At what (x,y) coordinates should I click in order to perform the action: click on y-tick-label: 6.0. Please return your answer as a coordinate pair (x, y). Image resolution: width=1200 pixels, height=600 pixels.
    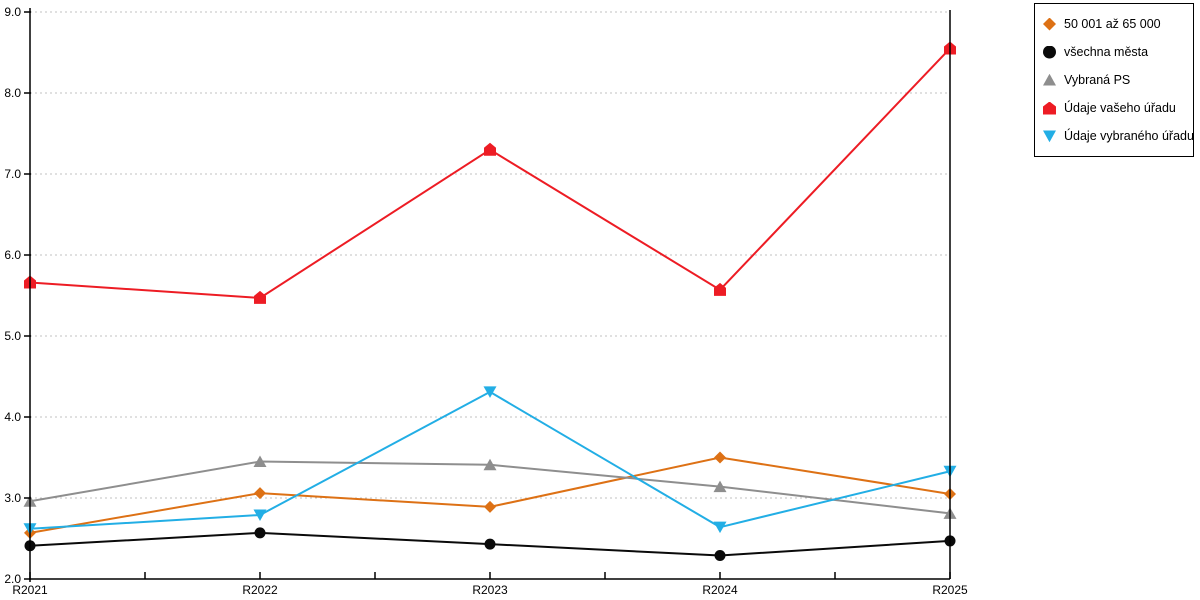
    Looking at the image, I should click on (12, 255).